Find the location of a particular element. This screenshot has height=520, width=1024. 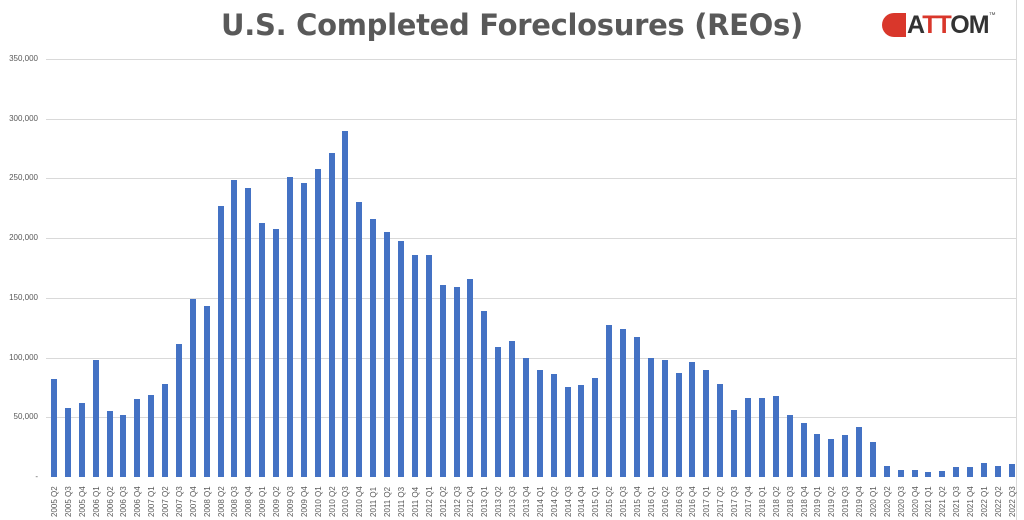

x-tick-label: 2006 Q4 is located at coordinates (138, 501).